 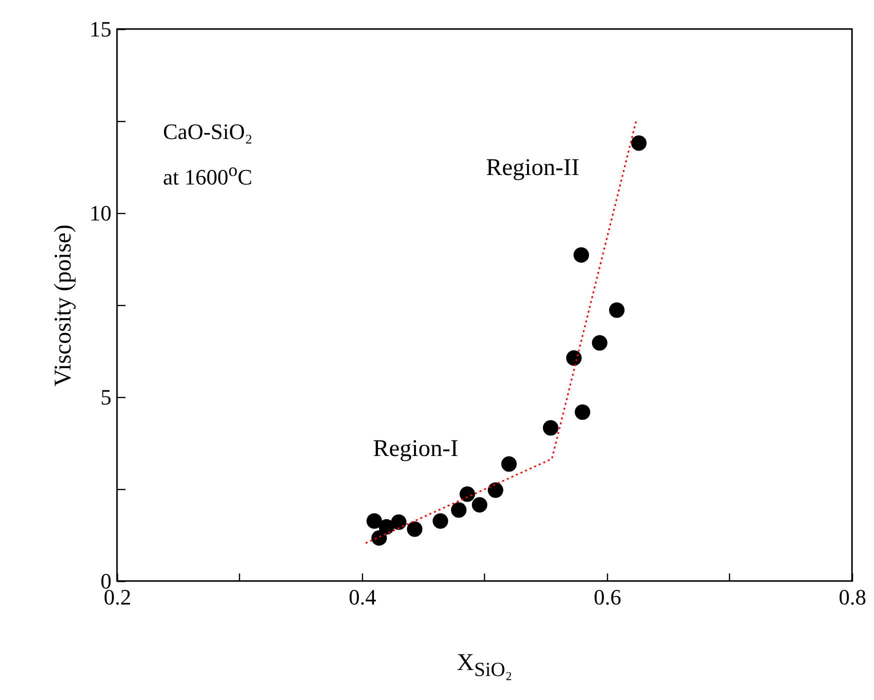 What do you see at coordinates (63, 305) in the screenshot?
I see `y-axis-title: Viscosity (poise)` at bounding box center [63, 305].